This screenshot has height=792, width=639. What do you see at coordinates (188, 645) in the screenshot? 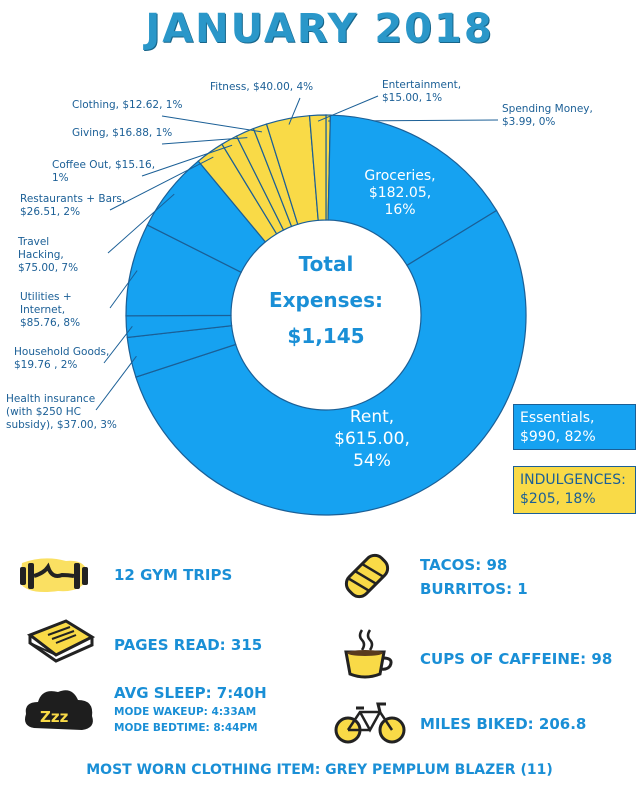
I see `pages-read-stat: PAGES READ: 315` at bounding box center [188, 645].